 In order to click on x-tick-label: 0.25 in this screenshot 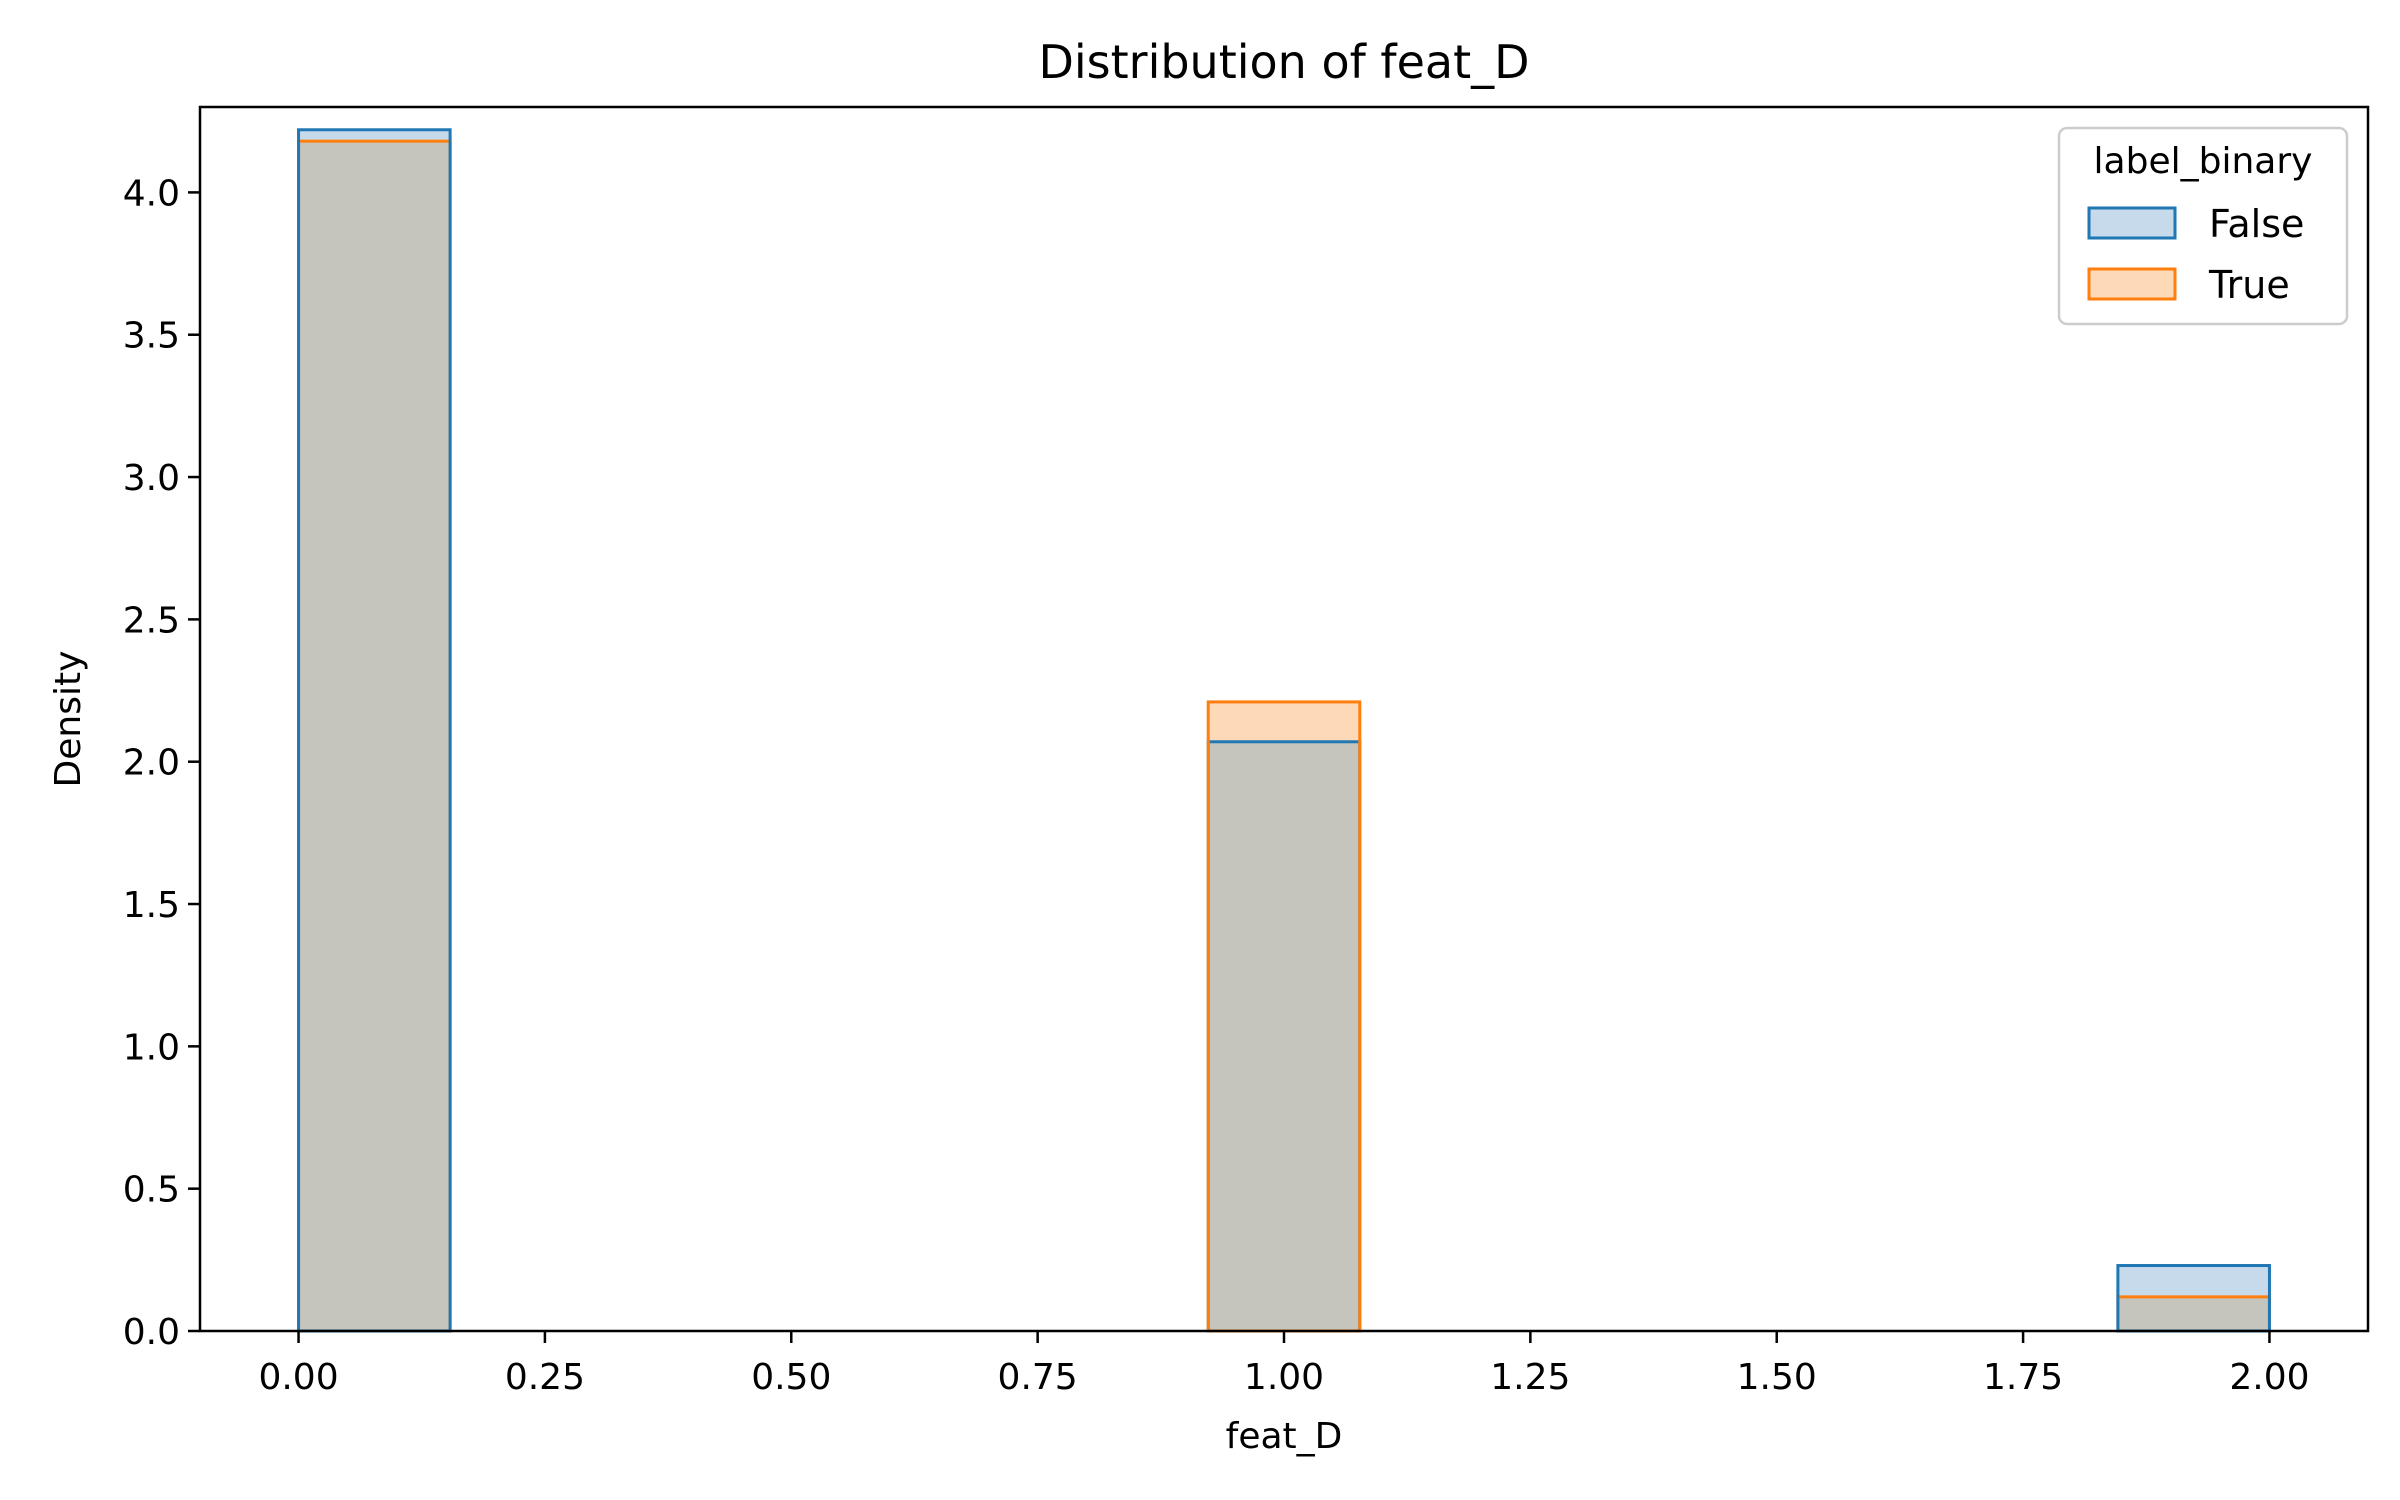, I will do `click(545, 1377)`.